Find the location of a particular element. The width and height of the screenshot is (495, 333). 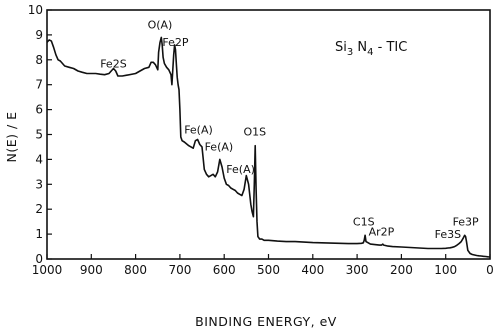

x-tick-label: 300 is located at coordinates (357, 270).